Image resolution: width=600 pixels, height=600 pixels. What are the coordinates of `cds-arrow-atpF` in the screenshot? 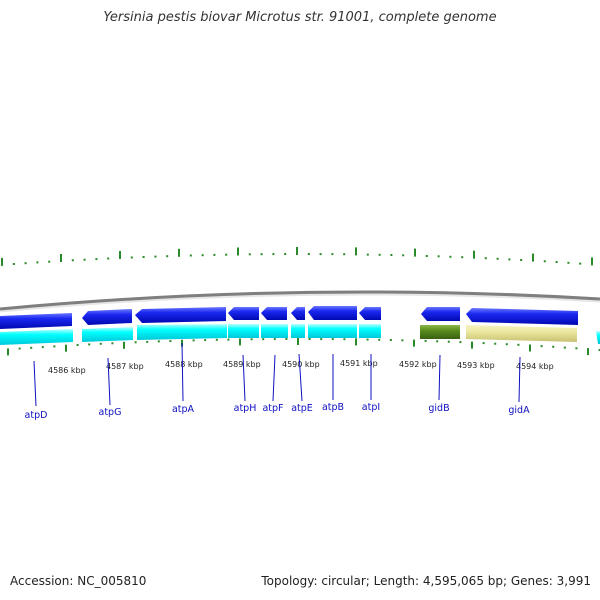 It's located at (274, 313).